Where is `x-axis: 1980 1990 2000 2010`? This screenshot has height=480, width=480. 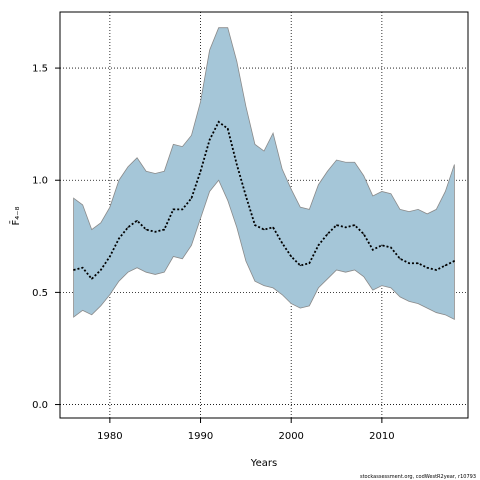
x-axis: 1980 1990 2000 2010 is located at coordinates (246, 430).